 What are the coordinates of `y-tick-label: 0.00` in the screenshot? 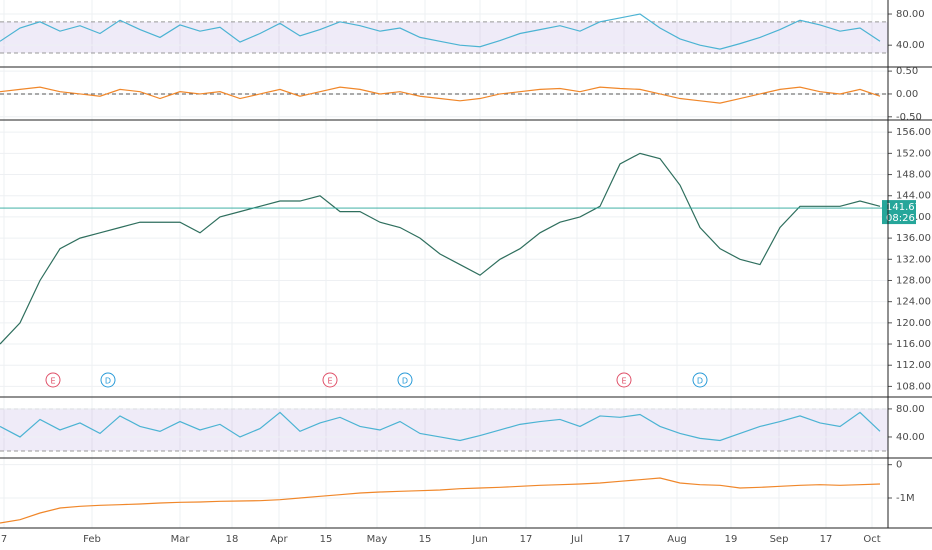 It's located at (907, 94).